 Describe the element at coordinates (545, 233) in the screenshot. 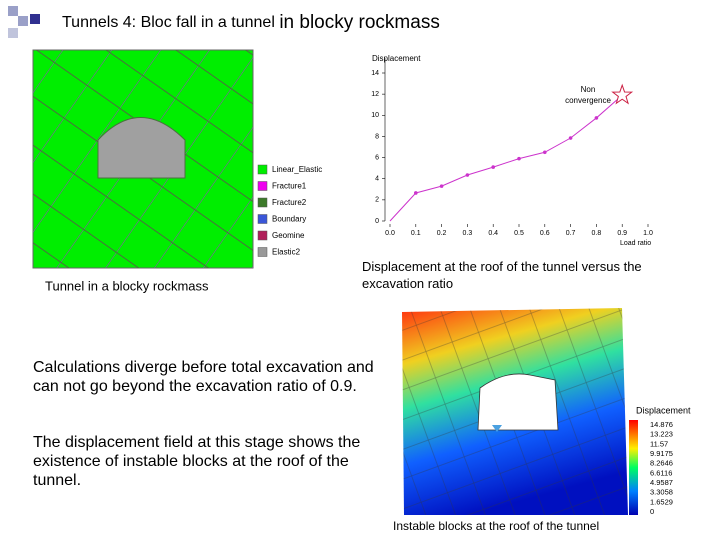

I see `x-tick-label: 0.6` at that location.